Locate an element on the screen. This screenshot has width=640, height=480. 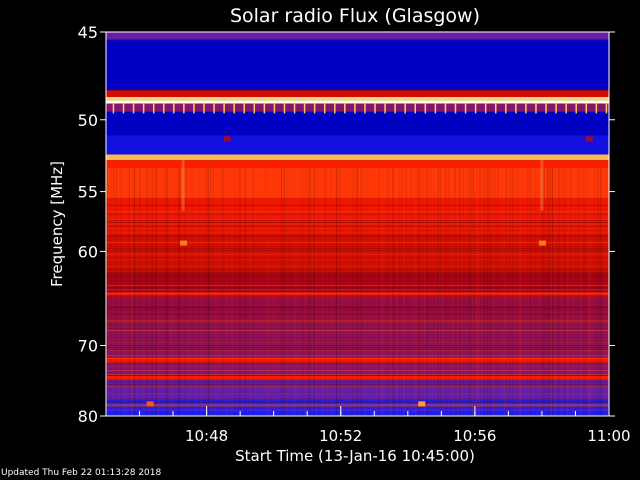
x-tick-label: 10:48 is located at coordinates (206, 436).